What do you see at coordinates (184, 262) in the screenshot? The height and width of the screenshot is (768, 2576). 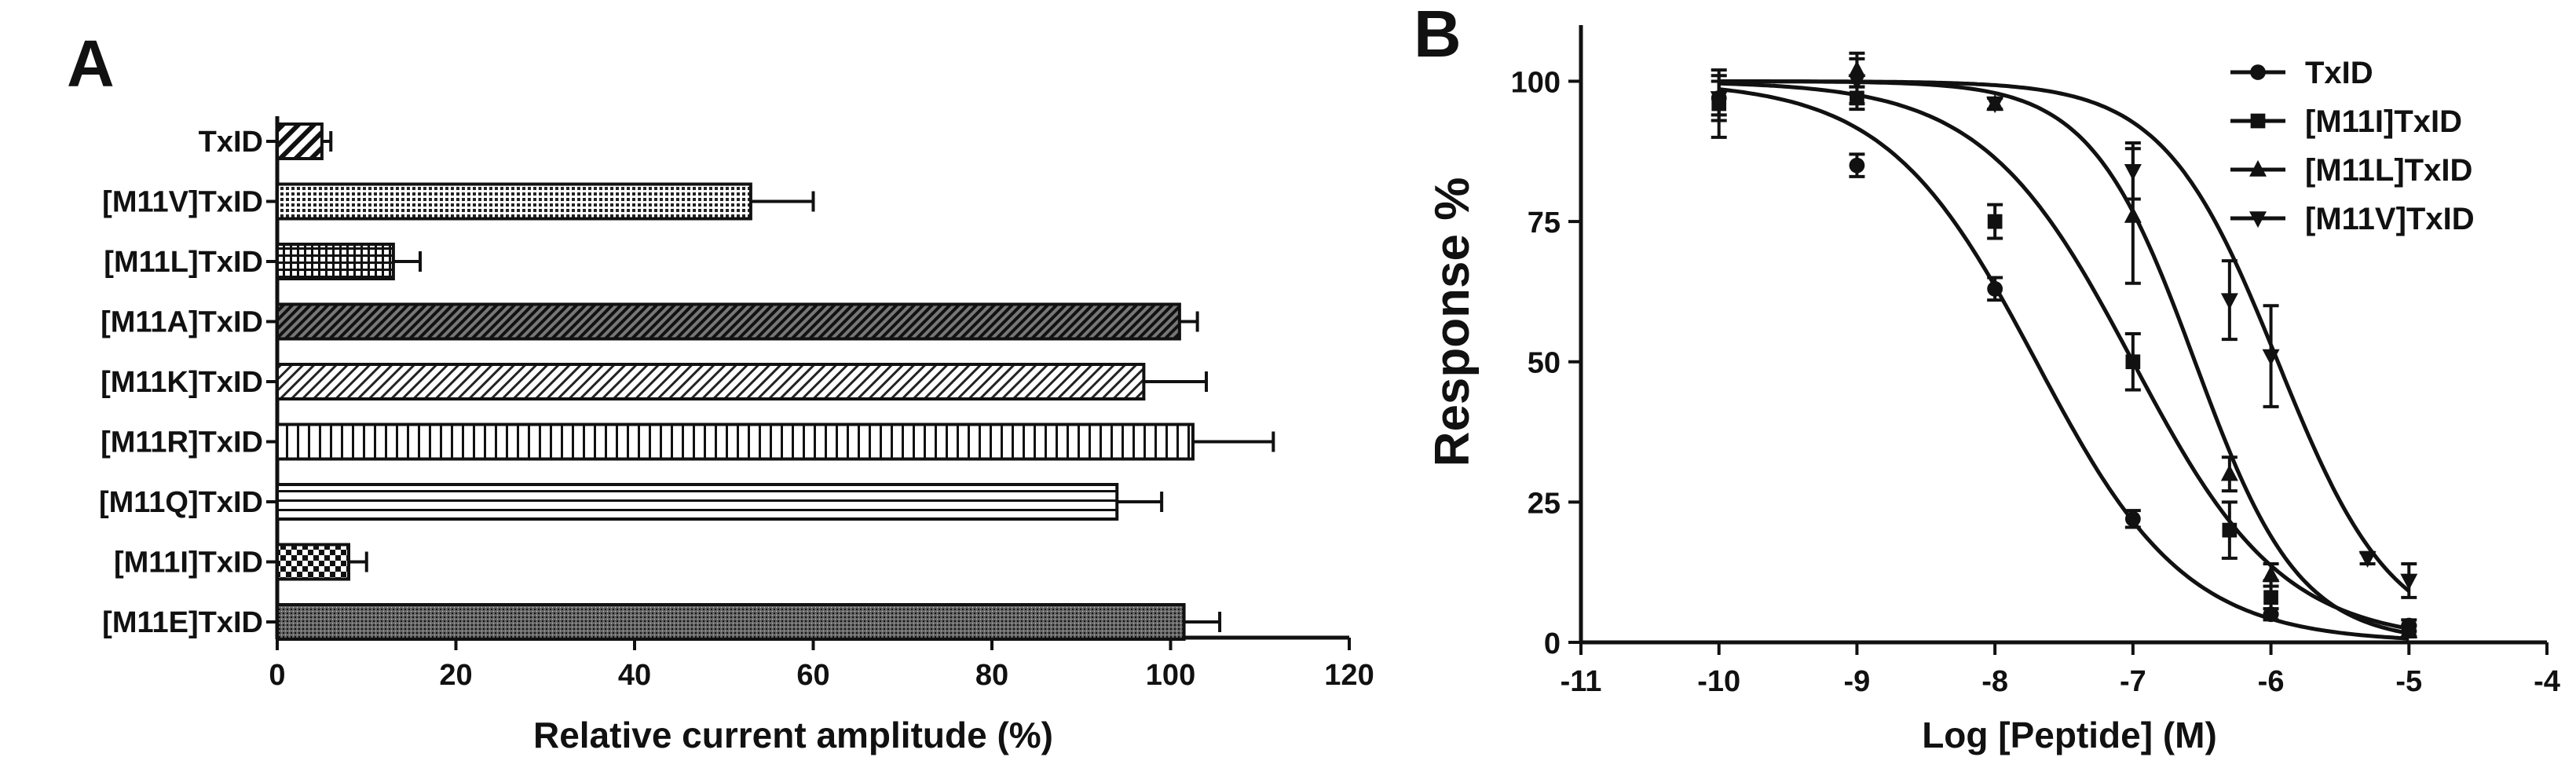 I see `panel-a-category-label: [M11L]TxID` at bounding box center [184, 262].